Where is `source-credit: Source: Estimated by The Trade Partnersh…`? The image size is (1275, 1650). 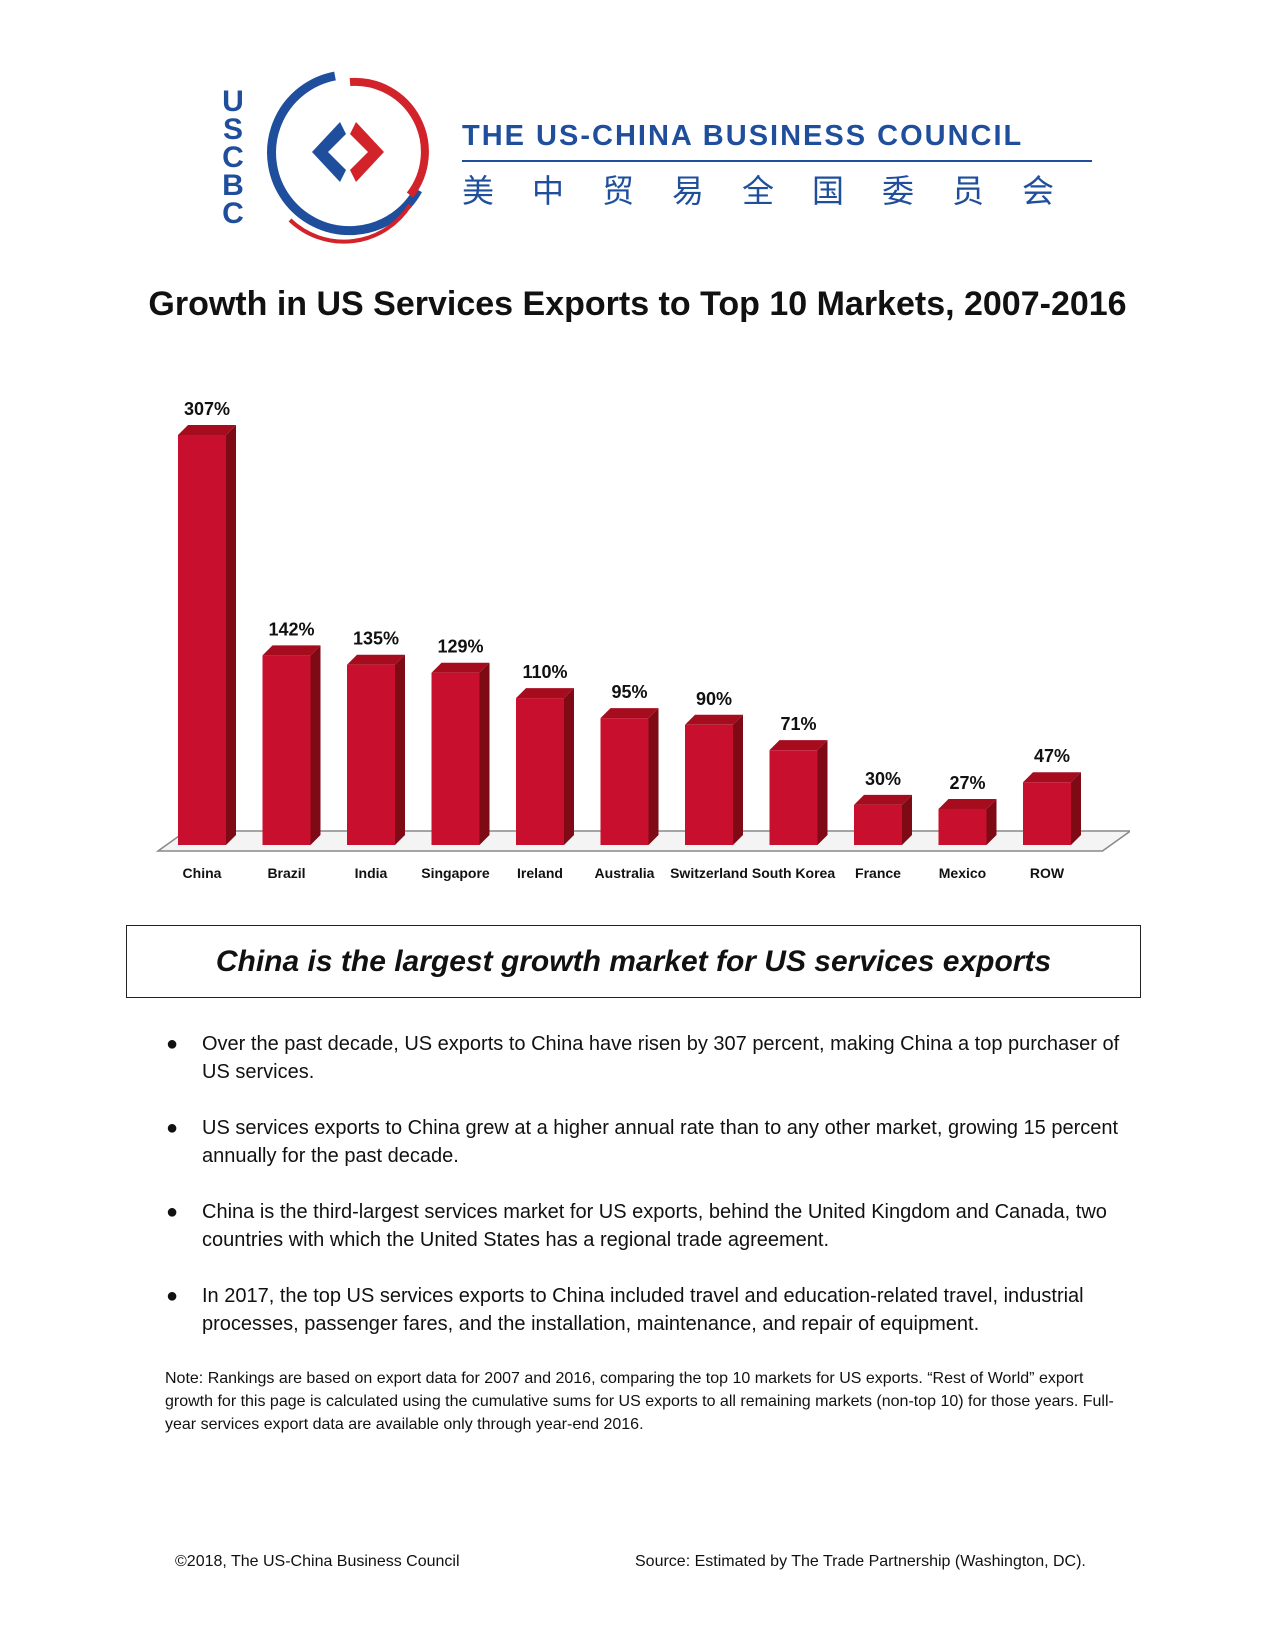 source-credit: Source: Estimated by The Trade Partnersh… is located at coordinates (860, 1561).